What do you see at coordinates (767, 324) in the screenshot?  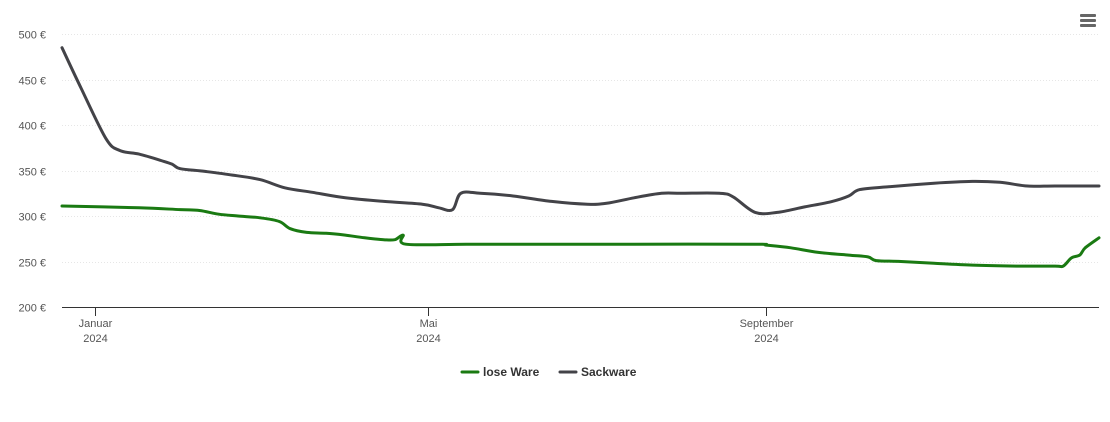 I see `x-tick-label-month: September` at bounding box center [767, 324].